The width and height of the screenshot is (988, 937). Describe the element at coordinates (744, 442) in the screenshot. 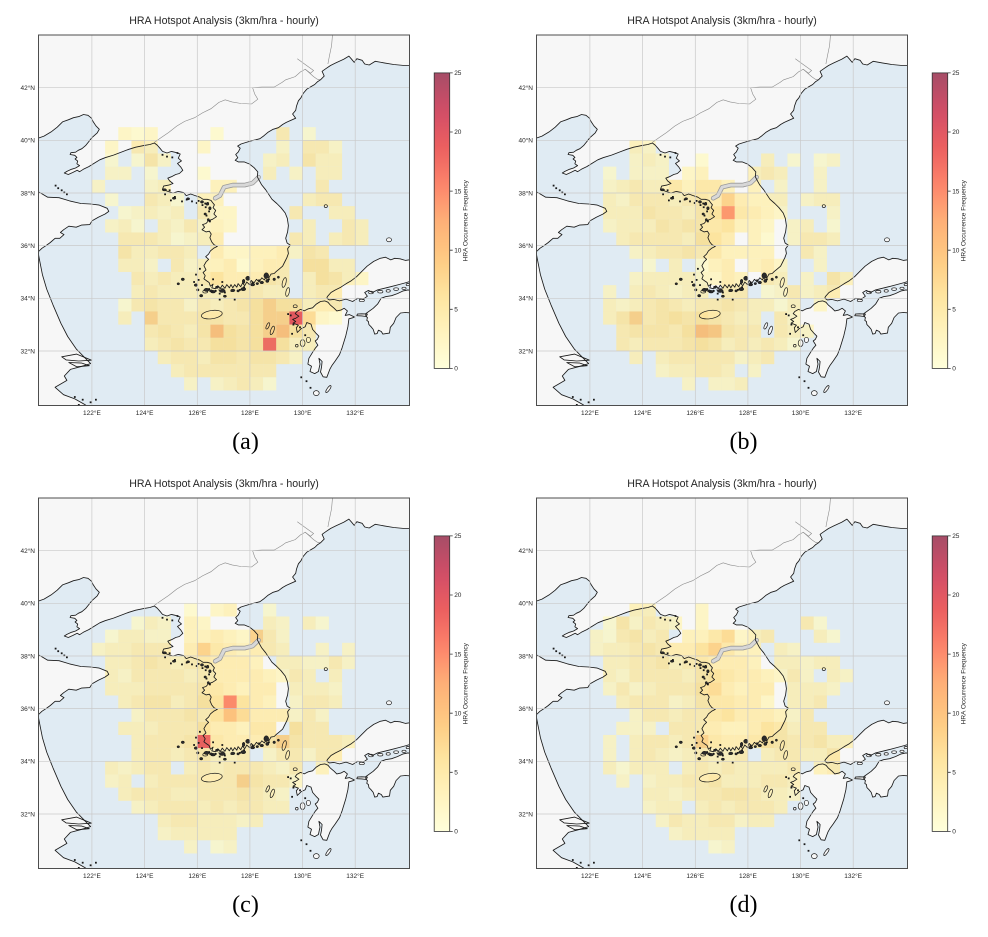

I see `svg-text: (b)` at that location.